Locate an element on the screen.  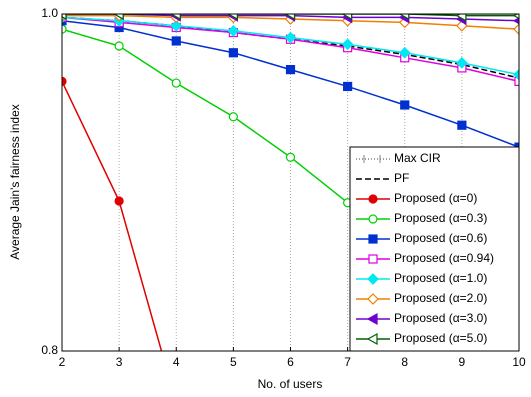
x-tick-label: 2 is located at coordinates (62, 362).